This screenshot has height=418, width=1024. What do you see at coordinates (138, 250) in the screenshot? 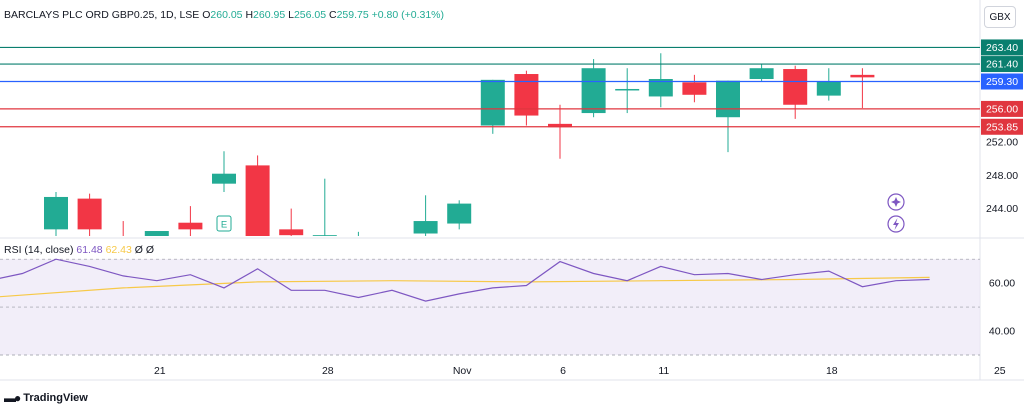
I see `rsi-null-1: Ø` at bounding box center [138, 250].